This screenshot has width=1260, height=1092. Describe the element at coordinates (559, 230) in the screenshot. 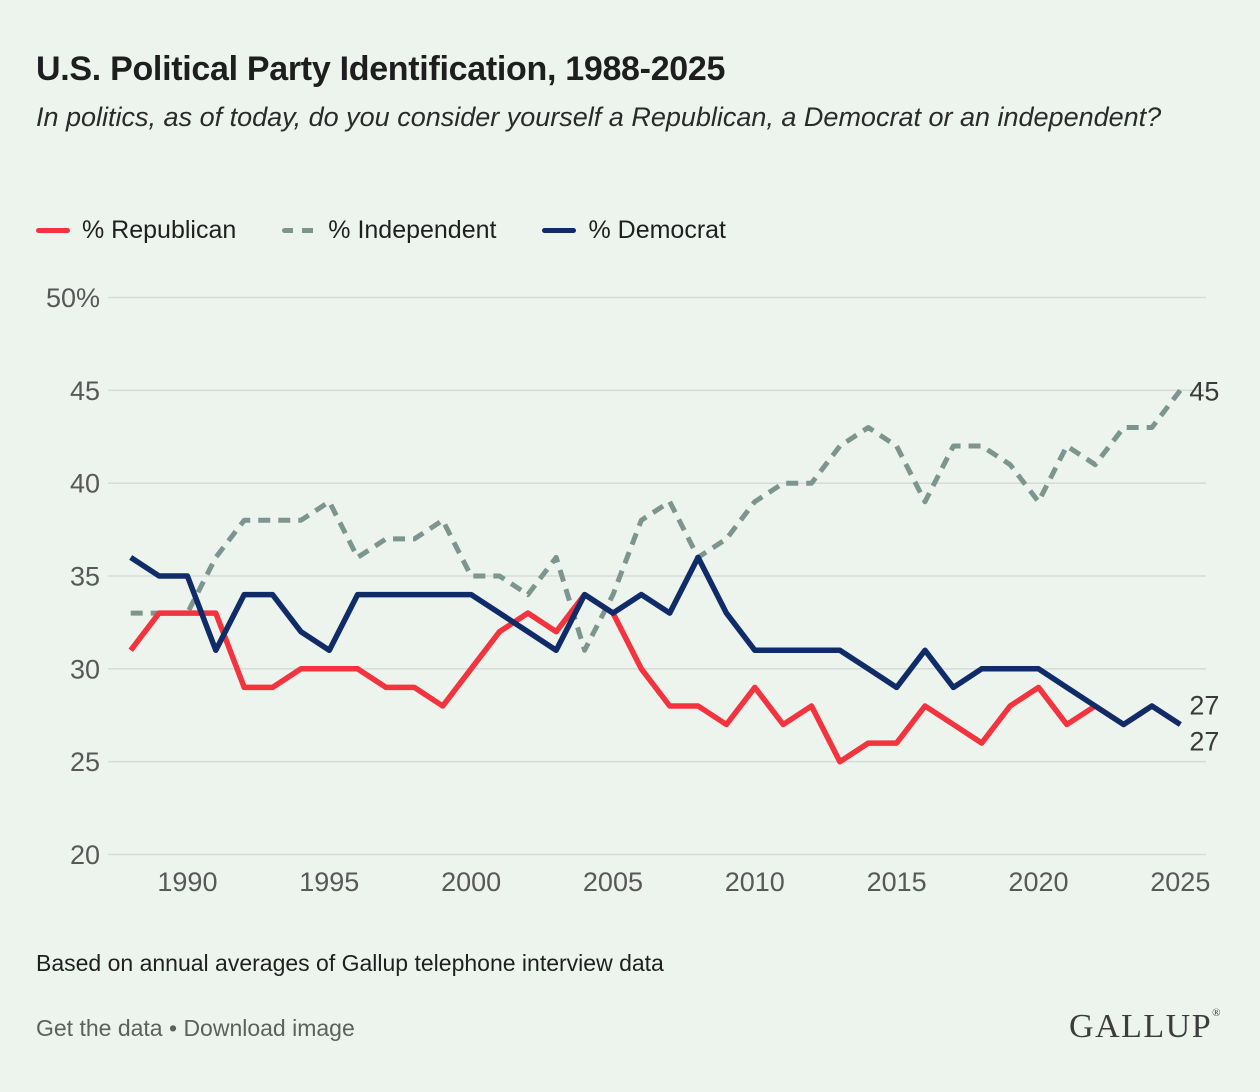

I see `democrat-line-swatch` at that location.